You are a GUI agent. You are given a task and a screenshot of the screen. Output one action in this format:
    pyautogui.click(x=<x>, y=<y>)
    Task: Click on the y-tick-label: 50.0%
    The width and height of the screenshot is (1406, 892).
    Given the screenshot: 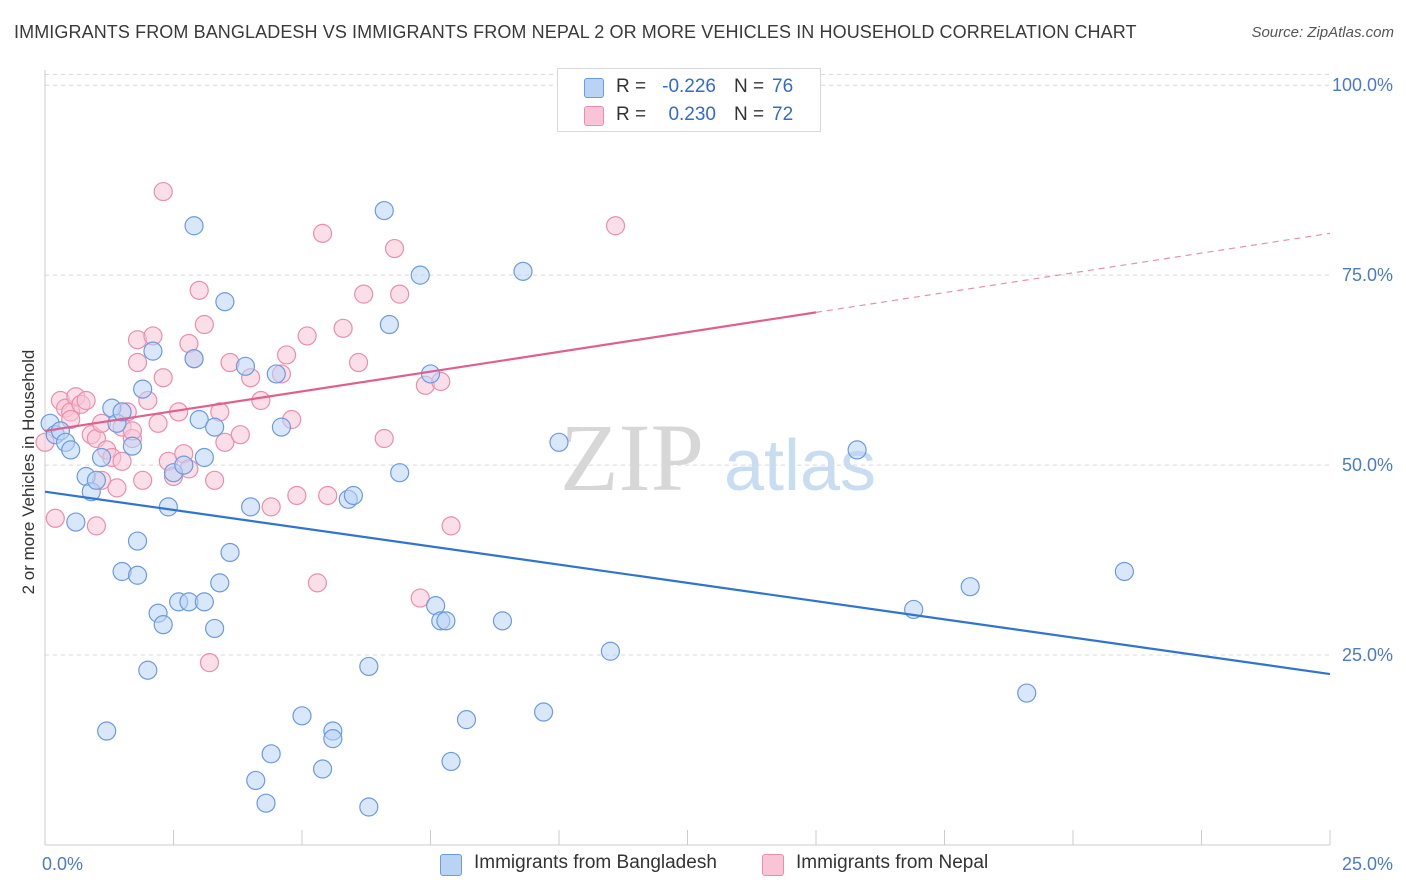 What is the action you would take?
    pyautogui.click(x=1367, y=465)
    